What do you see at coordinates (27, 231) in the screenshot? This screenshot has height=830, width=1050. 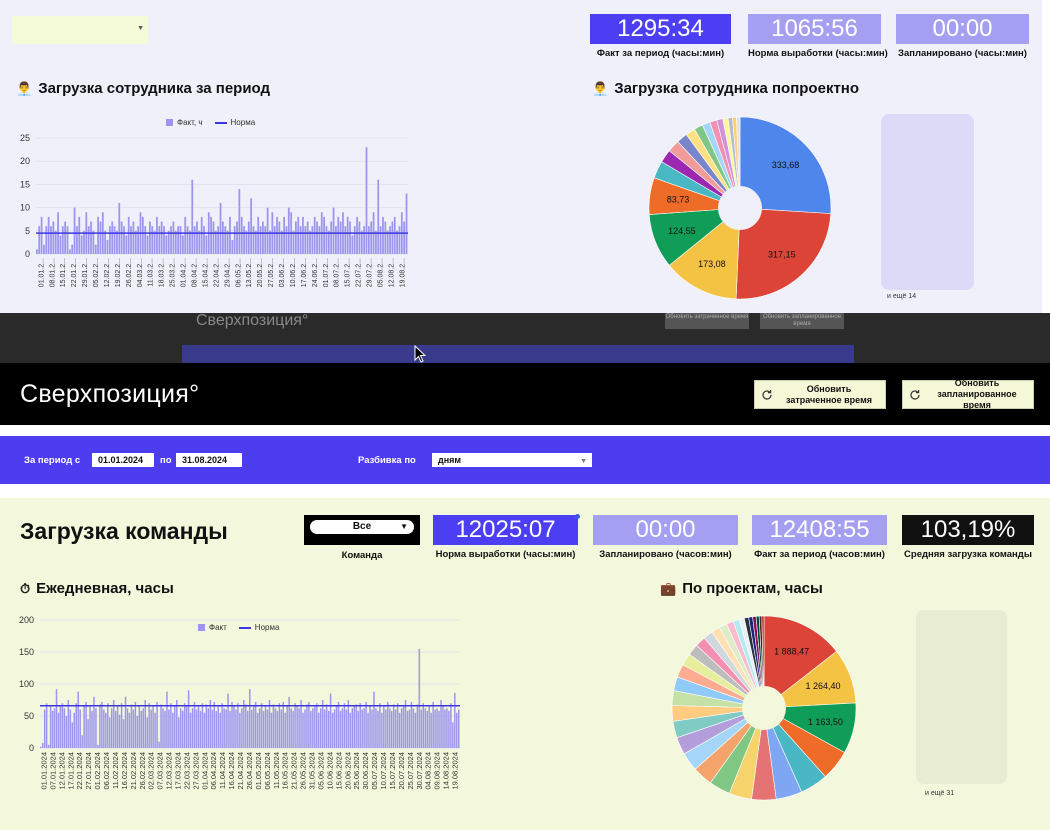 I see `y-tick-label: 5` at bounding box center [27, 231].